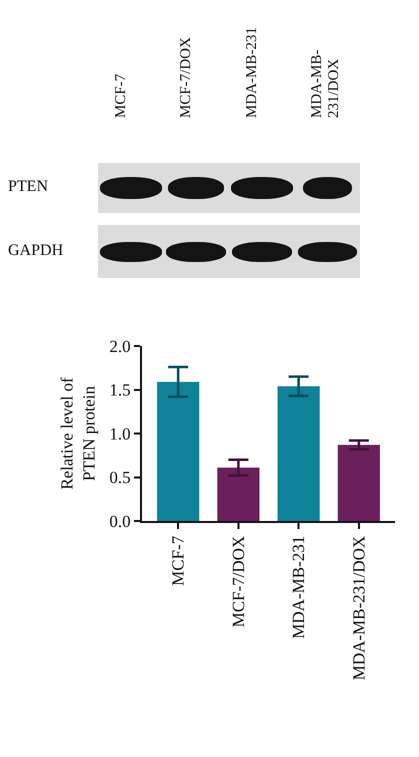 The image size is (419, 757). What do you see at coordinates (186, 77) in the screenshot?
I see `category-label: MCF-7/DOX` at bounding box center [186, 77].